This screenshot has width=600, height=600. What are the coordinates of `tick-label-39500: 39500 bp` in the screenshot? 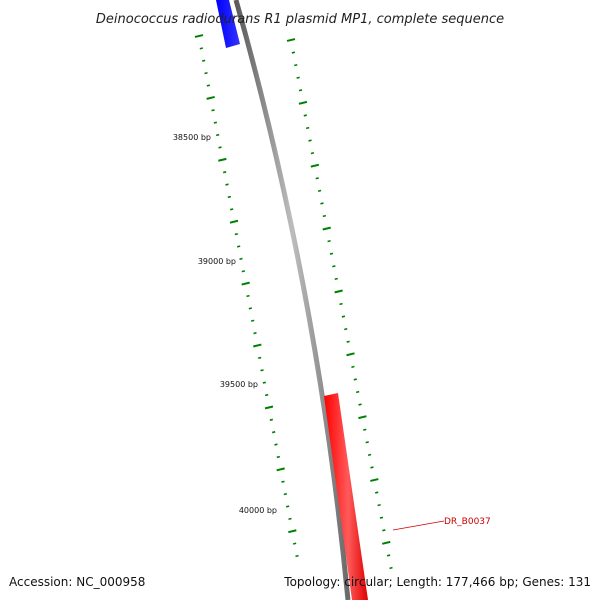 It's located at (239, 384).